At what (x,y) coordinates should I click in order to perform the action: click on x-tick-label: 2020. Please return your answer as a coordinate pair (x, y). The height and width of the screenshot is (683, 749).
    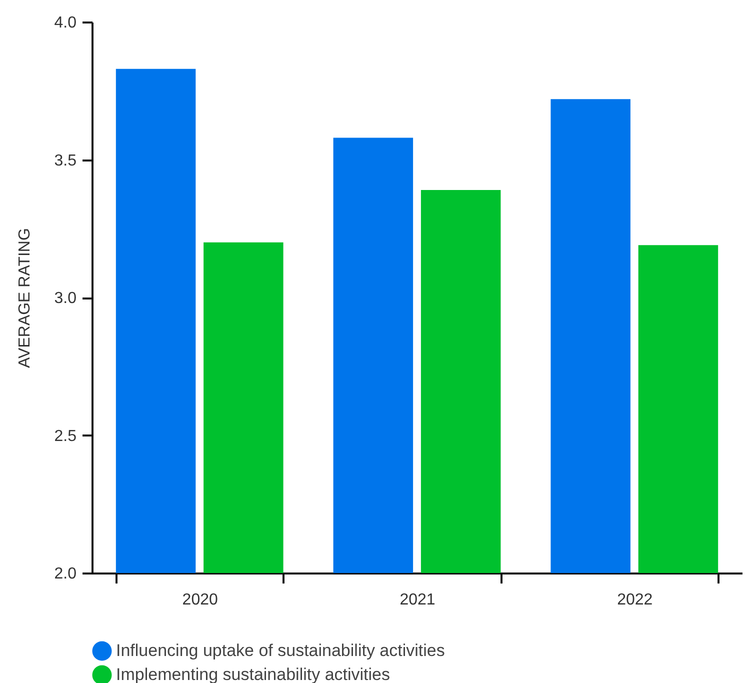
    Looking at the image, I should click on (200, 600).